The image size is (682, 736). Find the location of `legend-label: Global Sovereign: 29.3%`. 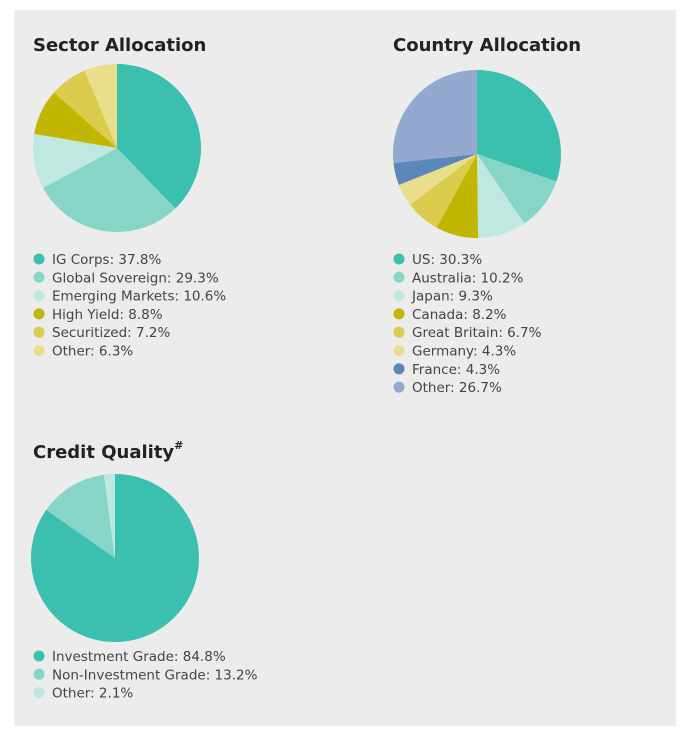

legend-label: Global Sovereign: 29.3% is located at coordinates (135, 278).